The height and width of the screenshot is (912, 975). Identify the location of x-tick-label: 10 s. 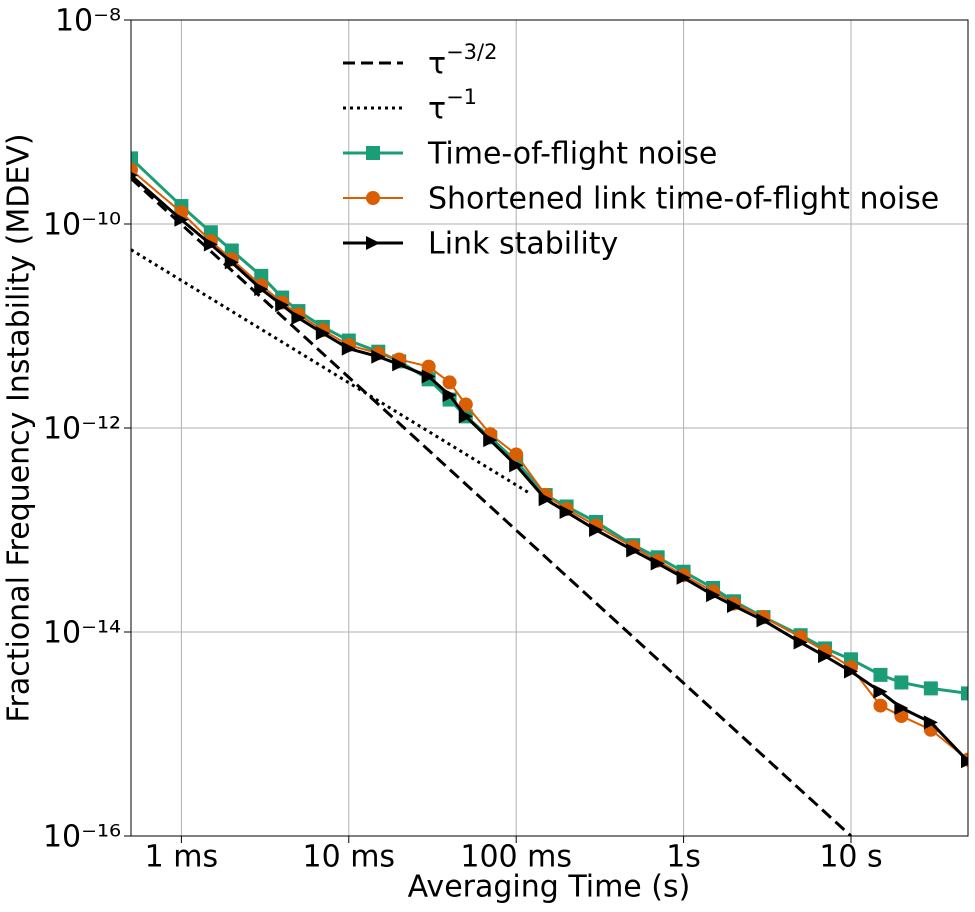
(850, 857).